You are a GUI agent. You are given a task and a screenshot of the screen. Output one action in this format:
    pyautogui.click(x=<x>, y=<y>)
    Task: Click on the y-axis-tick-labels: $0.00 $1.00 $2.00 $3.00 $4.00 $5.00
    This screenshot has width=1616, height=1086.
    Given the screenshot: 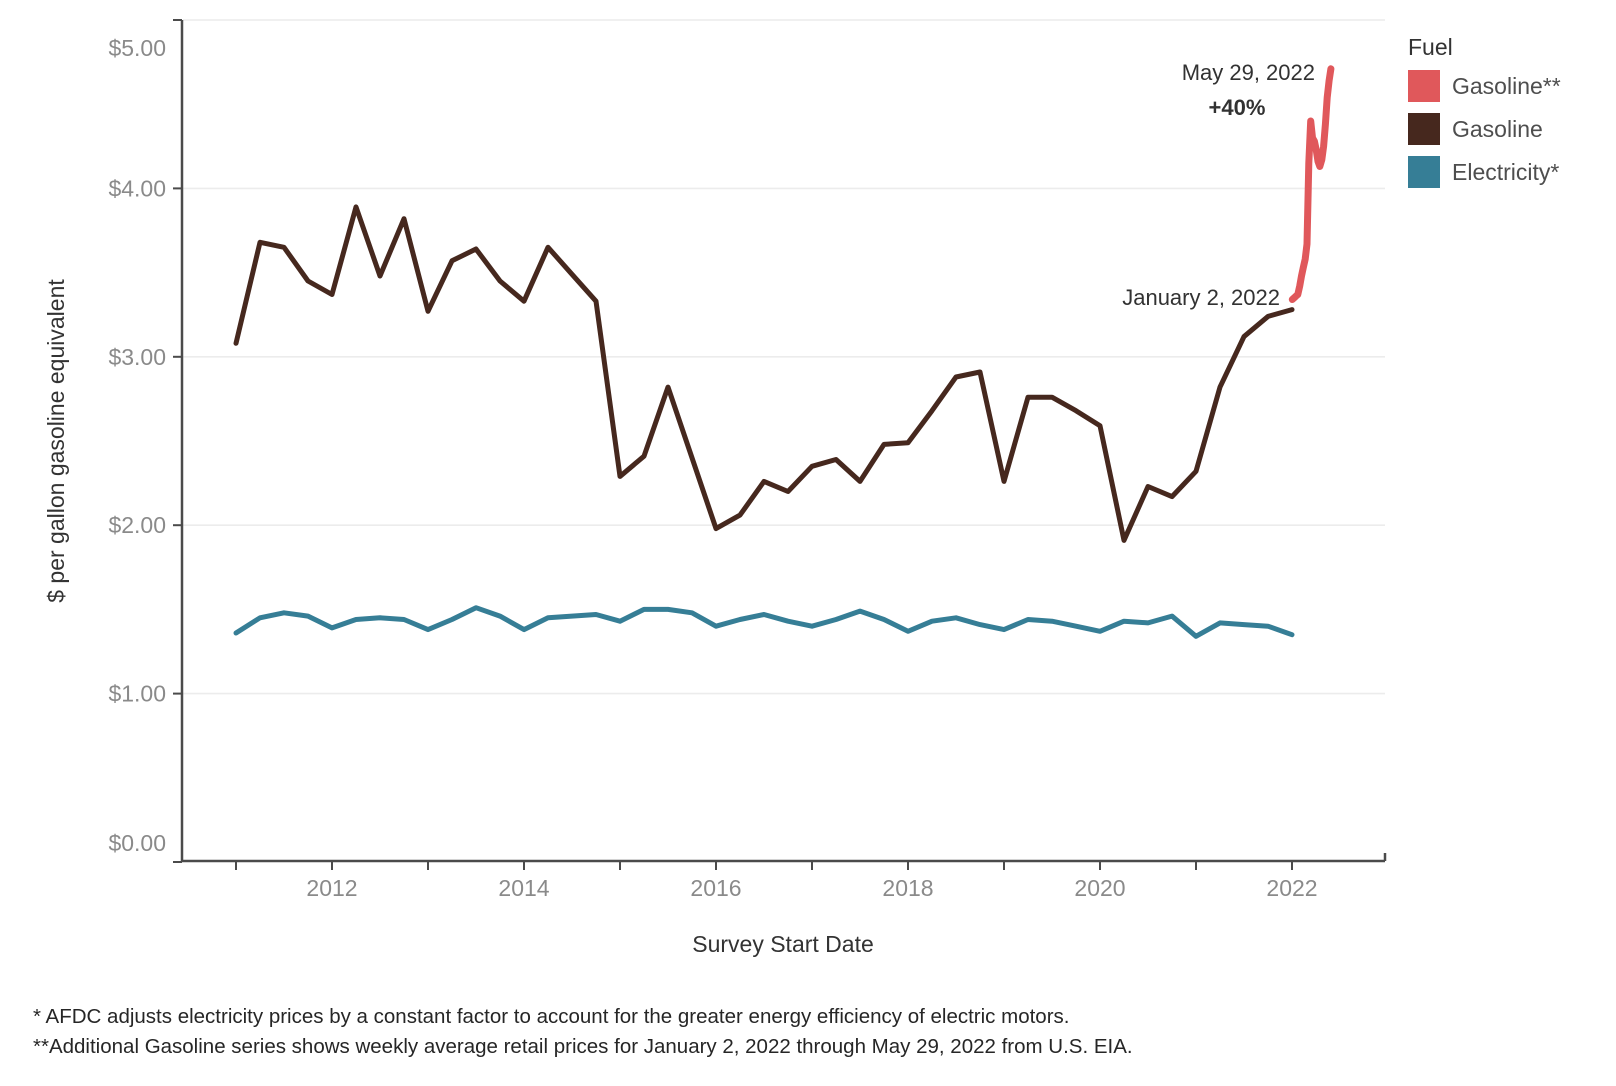 What is the action you would take?
    pyautogui.click(x=137, y=445)
    